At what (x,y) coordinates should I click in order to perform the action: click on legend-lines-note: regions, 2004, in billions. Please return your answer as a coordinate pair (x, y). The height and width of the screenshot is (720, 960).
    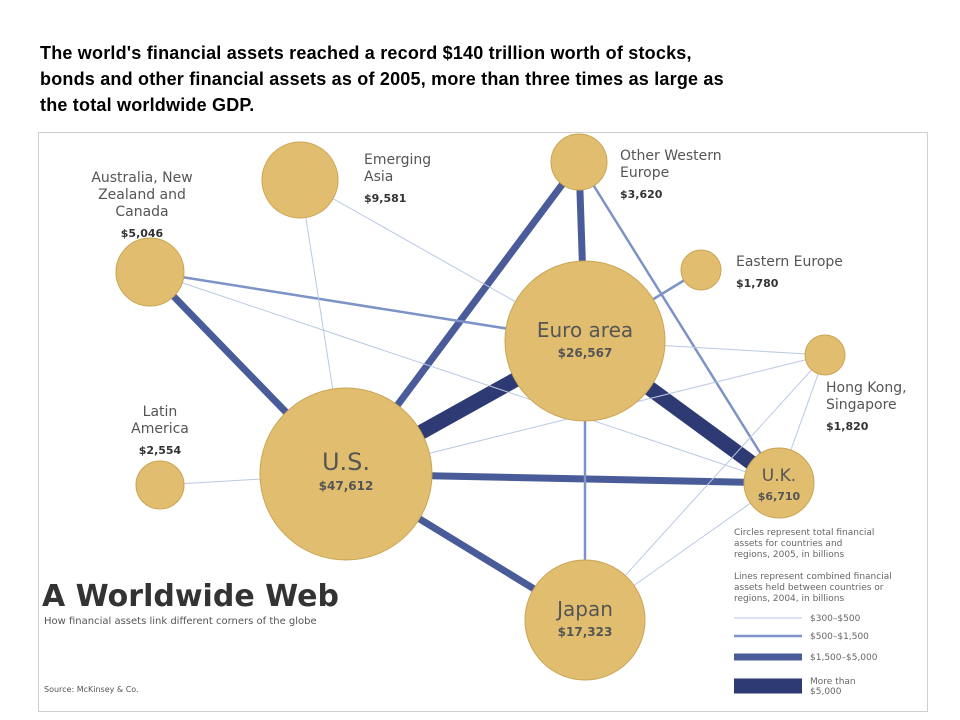
    Looking at the image, I should click on (789, 599).